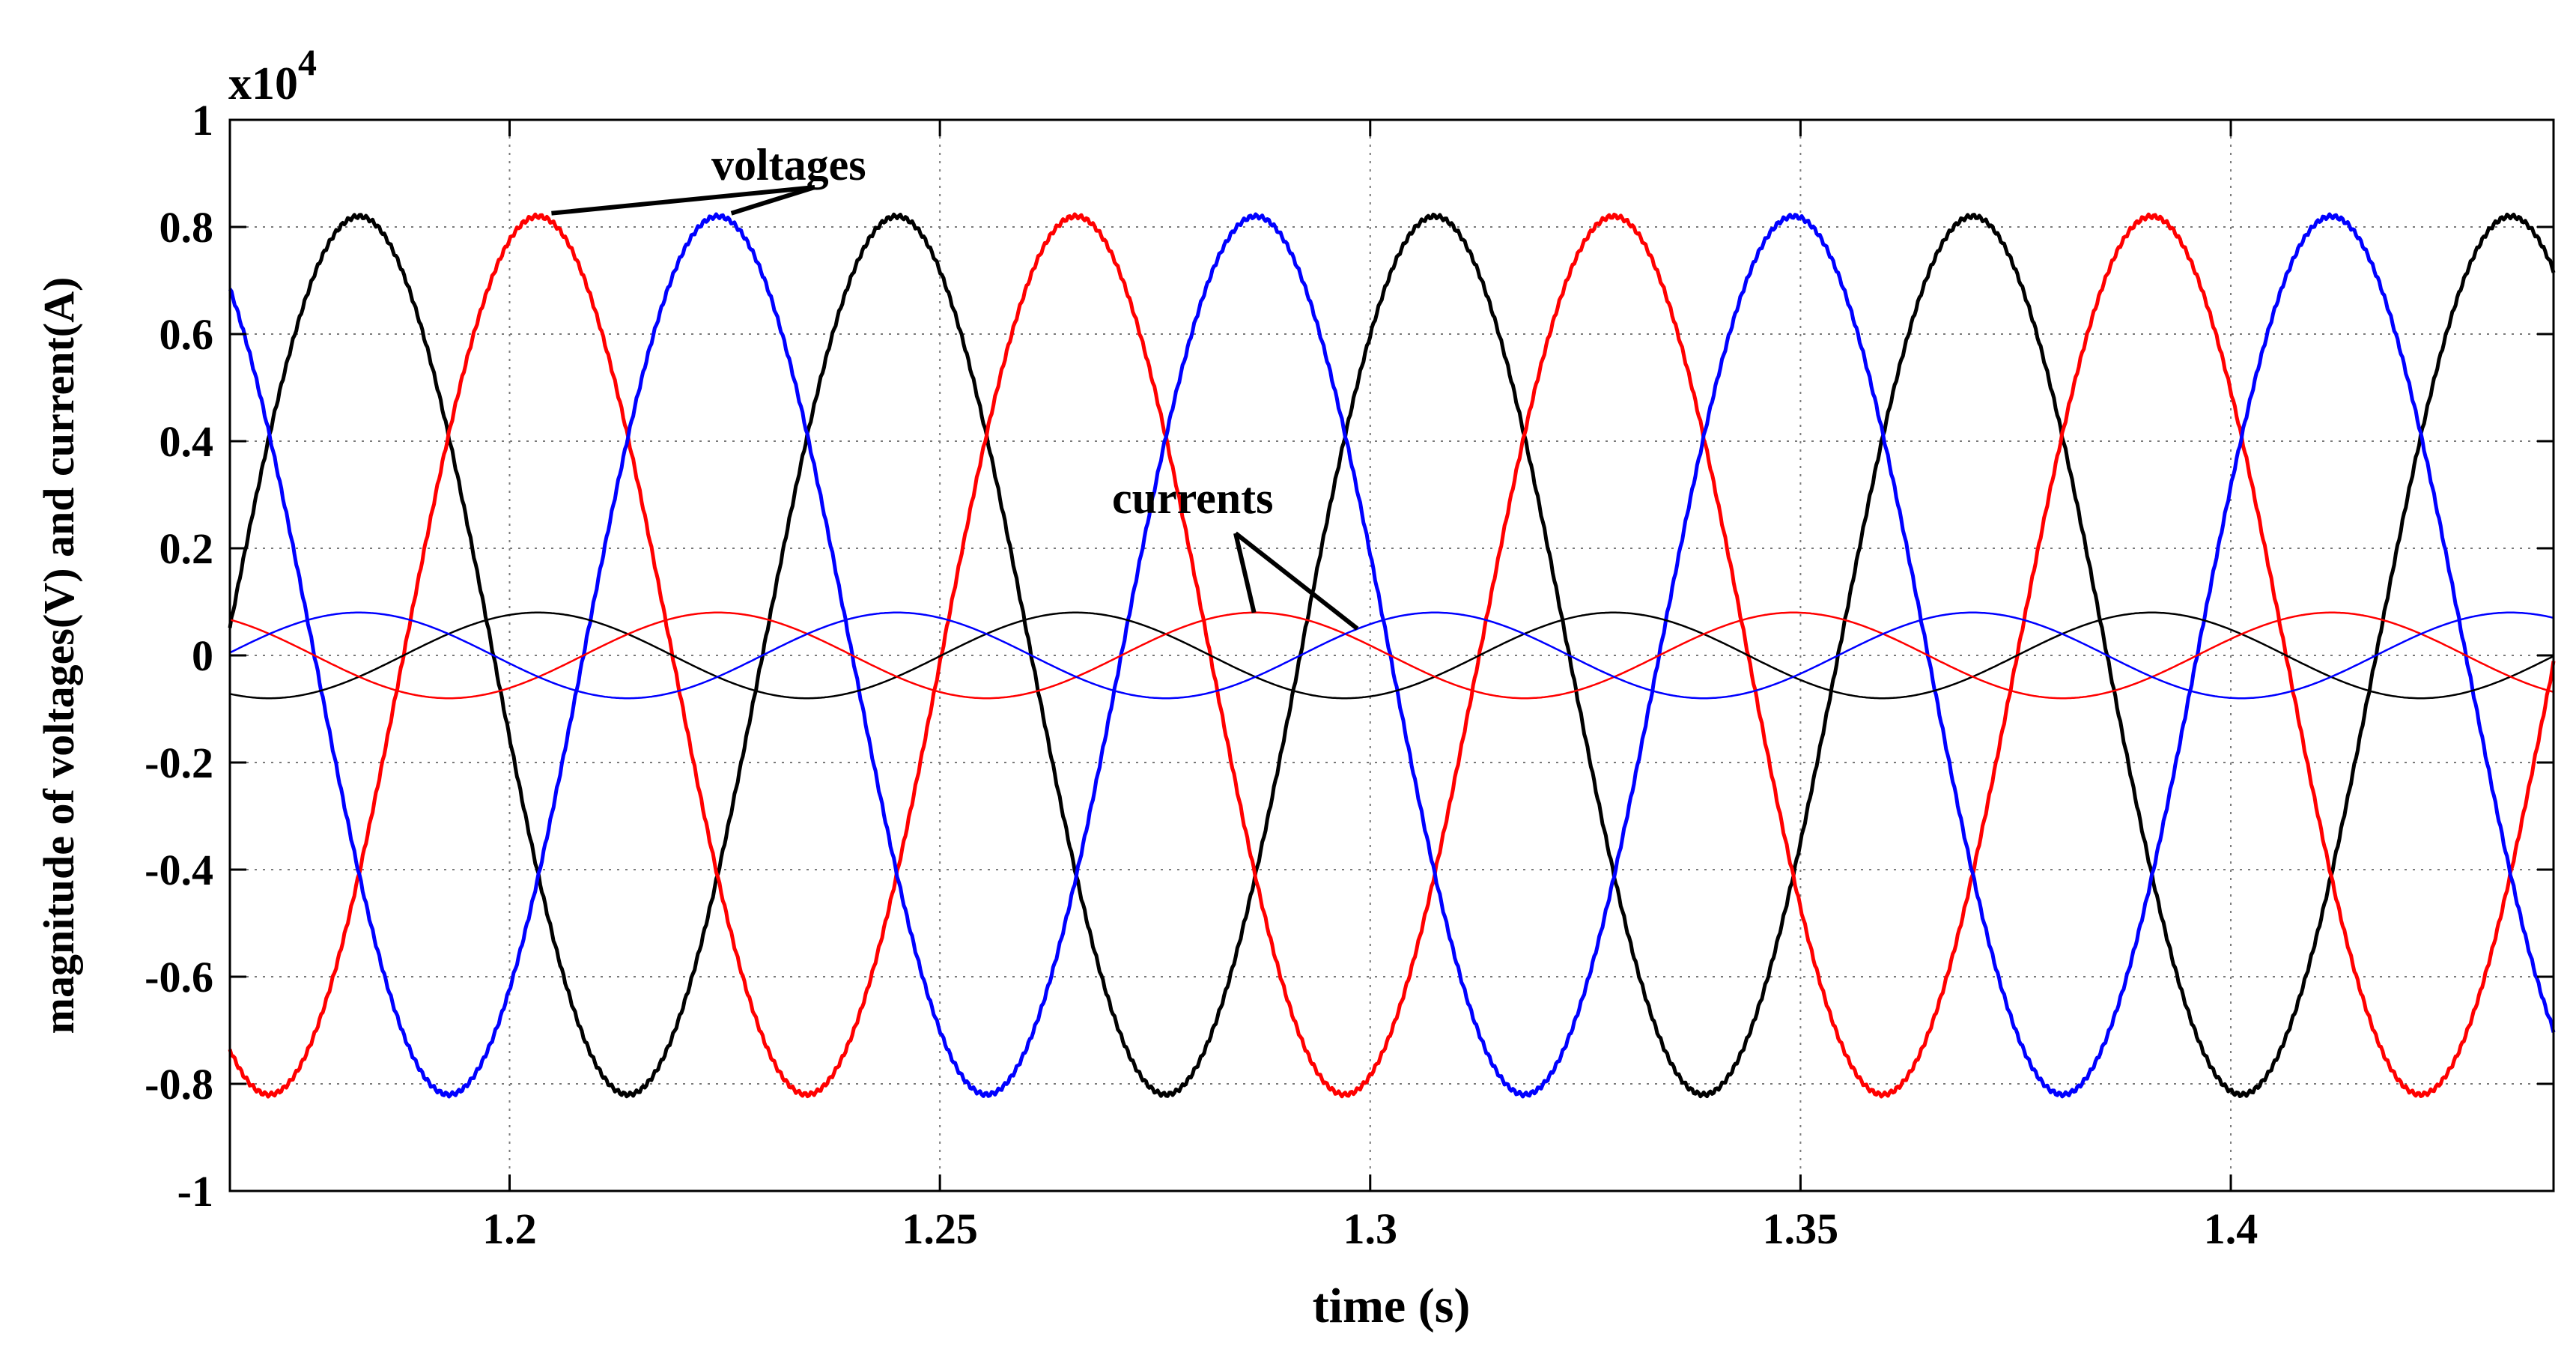 This screenshot has height=1352, width=2576. What do you see at coordinates (955, 385) in the screenshot?
I see `annotations: voltages currents` at bounding box center [955, 385].